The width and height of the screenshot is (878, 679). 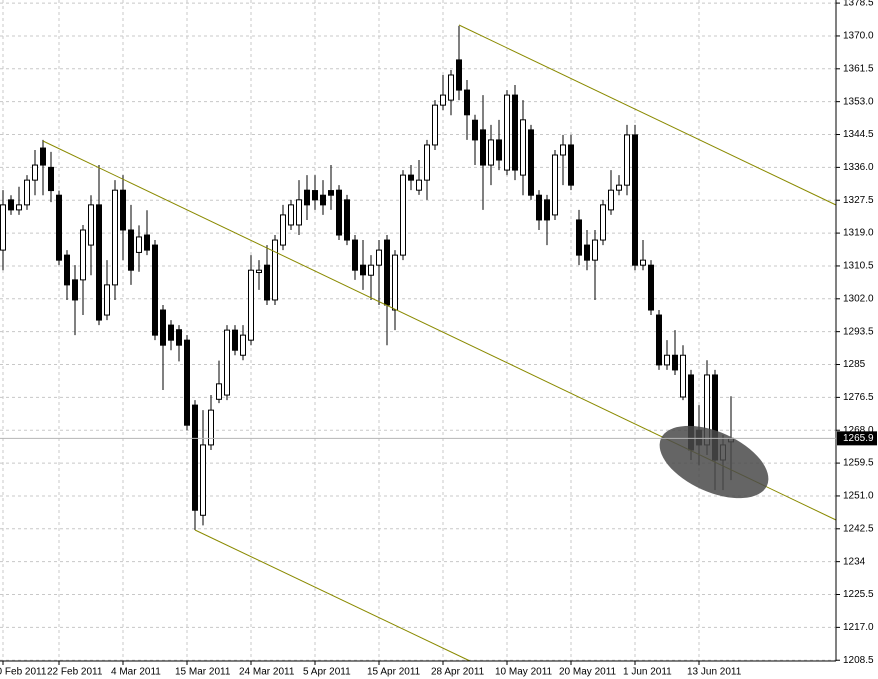 I want to click on x-tick-label: 22 Feb 2011, so click(x=75, y=672).